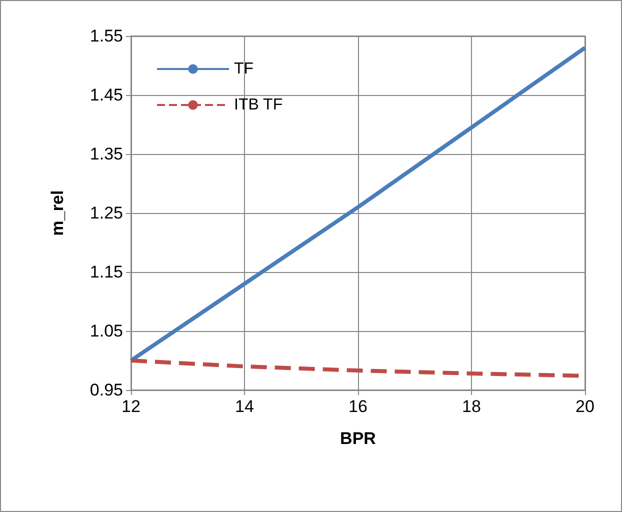 The height and width of the screenshot is (512, 622). Describe the element at coordinates (106, 213) in the screenshot. I see `y-tick-label: 1.25` at that location.